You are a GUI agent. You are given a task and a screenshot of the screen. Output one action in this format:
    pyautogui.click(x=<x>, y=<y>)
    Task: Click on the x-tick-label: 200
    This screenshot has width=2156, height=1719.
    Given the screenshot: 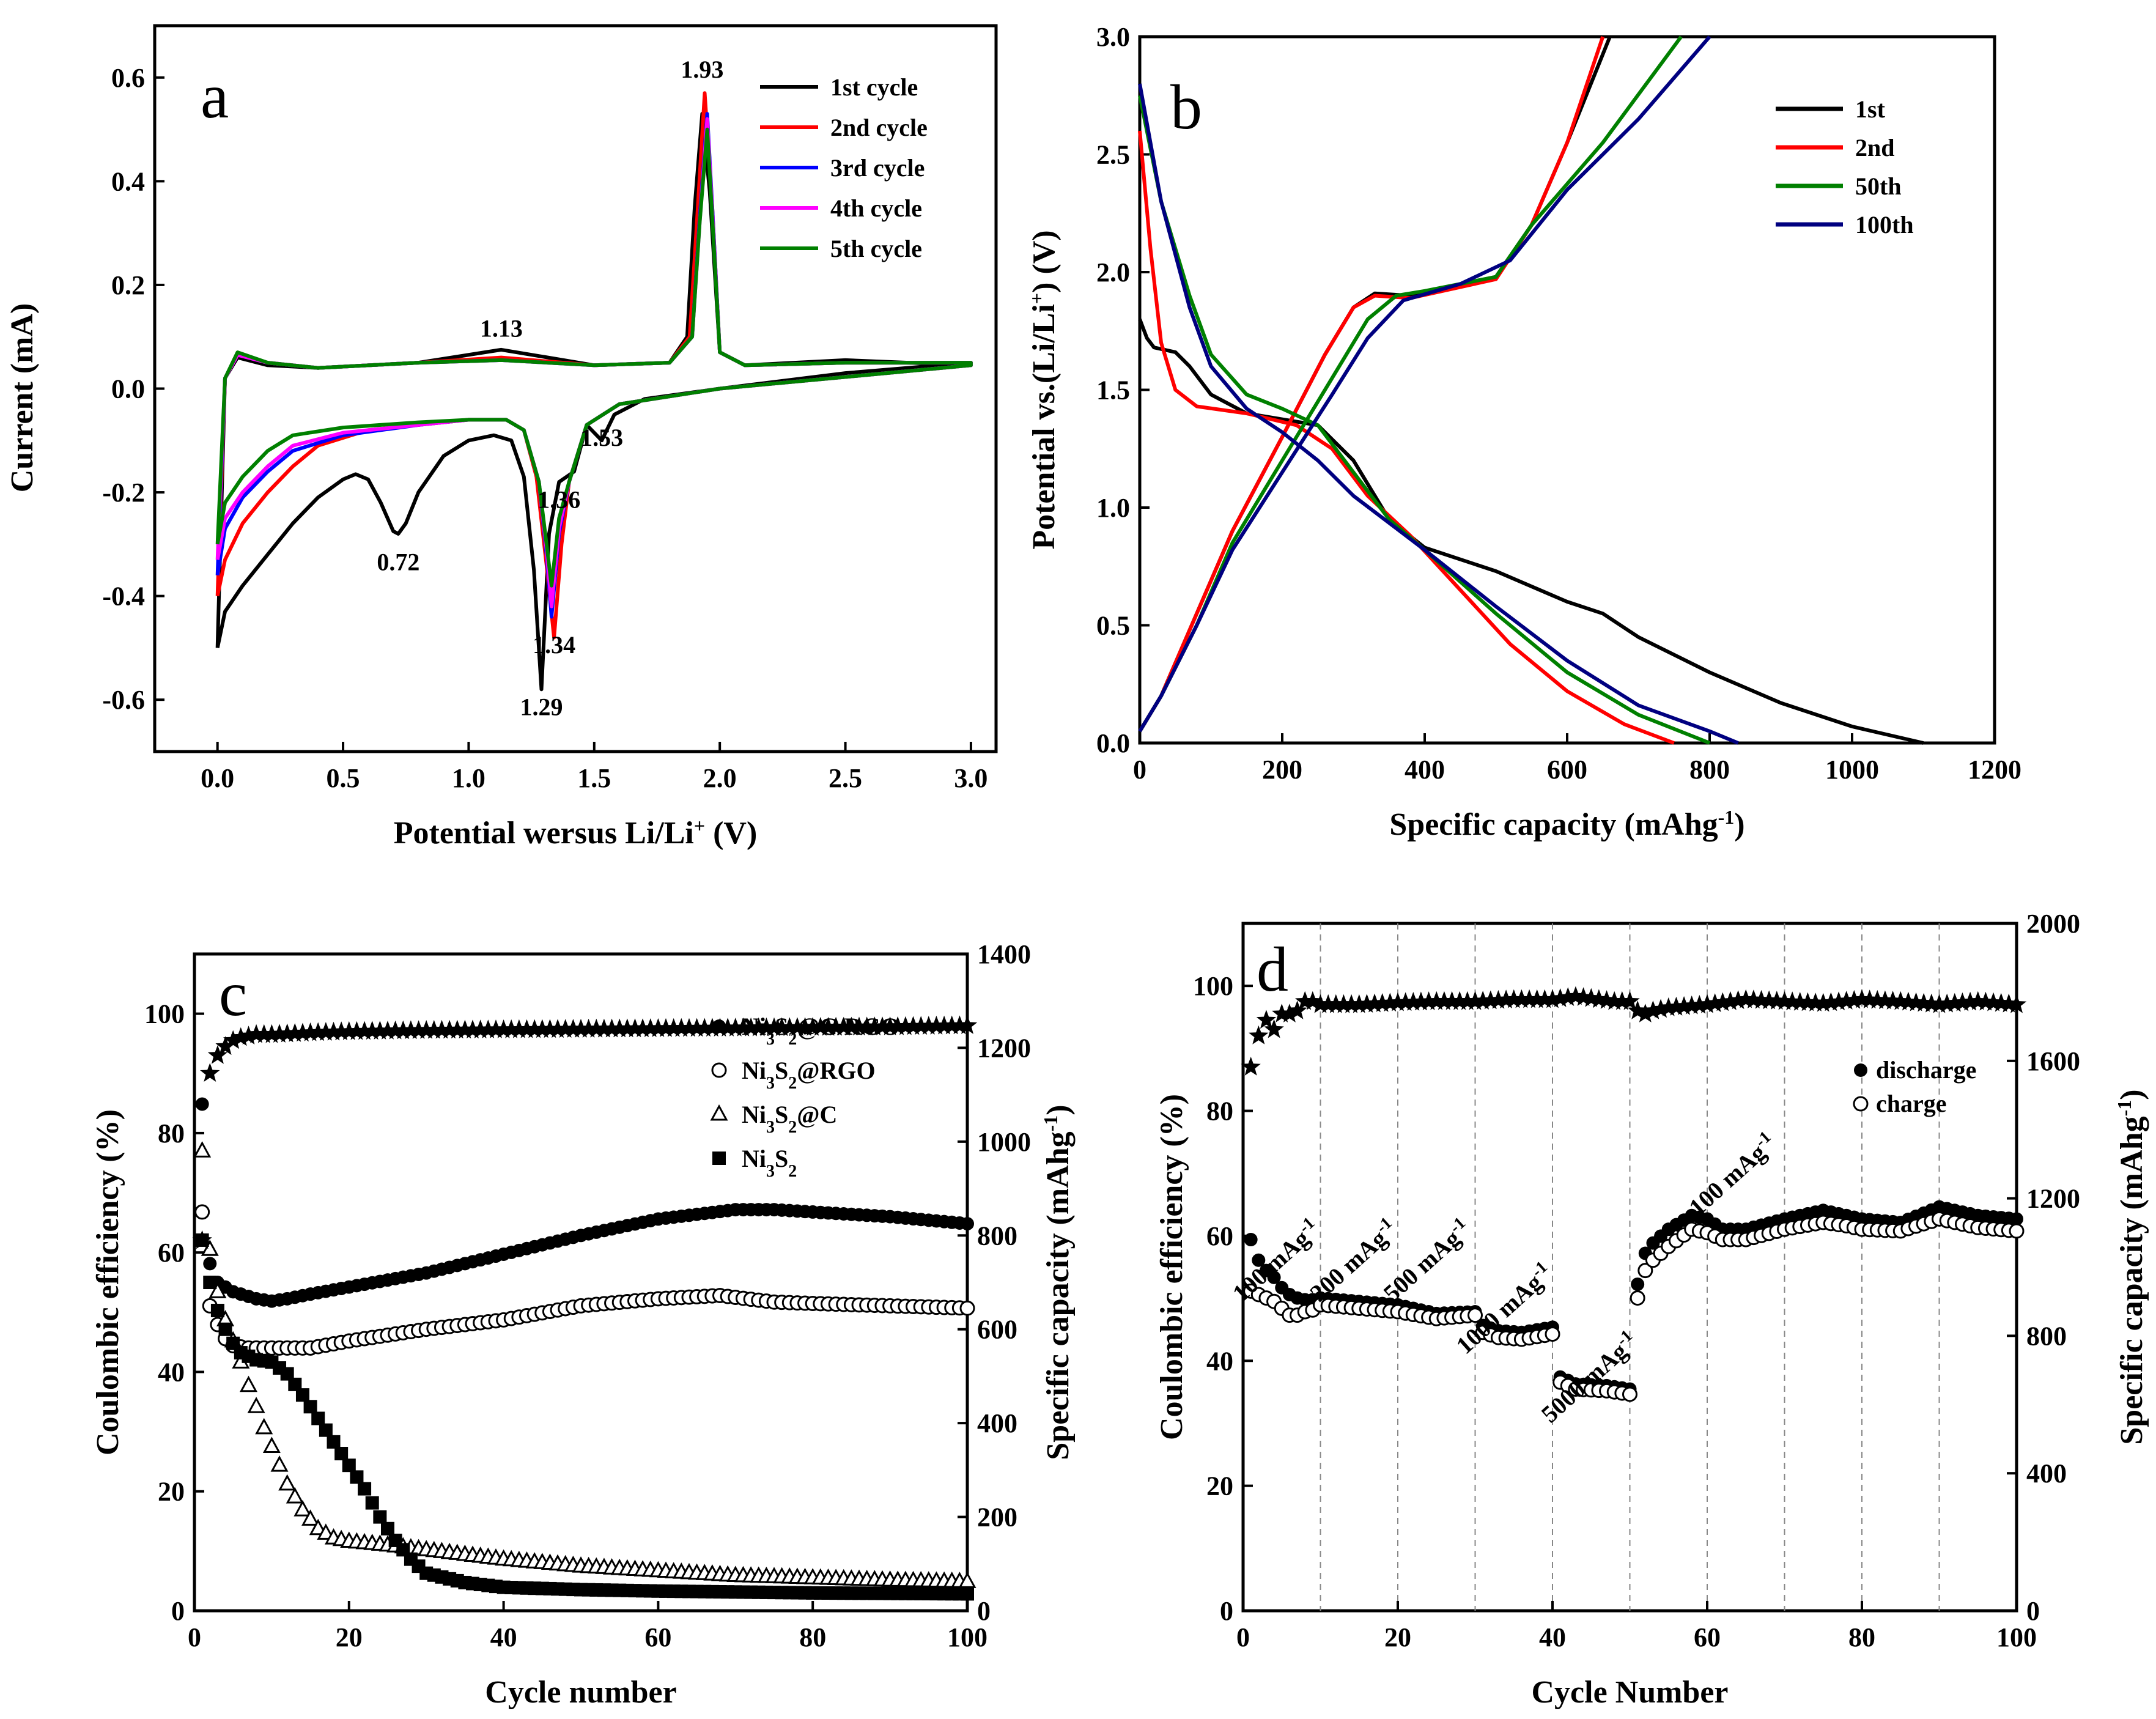 What is the action you would take?
    pyautogui.click(x=1282, y=770)
    